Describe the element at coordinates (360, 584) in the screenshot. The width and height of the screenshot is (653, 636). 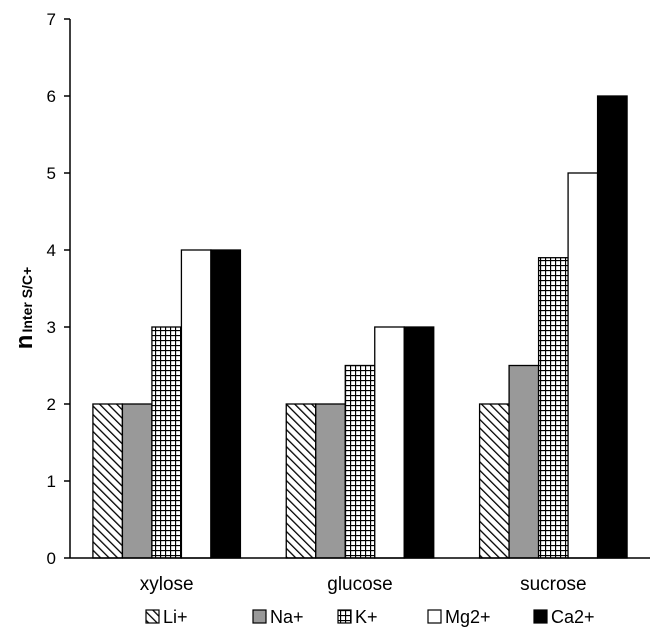
I see `x-tick-label: glucose` at that location.